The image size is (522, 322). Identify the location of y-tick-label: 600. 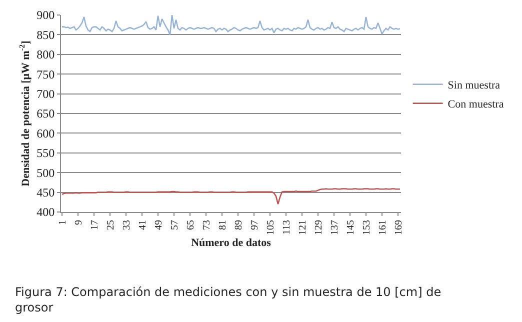
(45, 133).